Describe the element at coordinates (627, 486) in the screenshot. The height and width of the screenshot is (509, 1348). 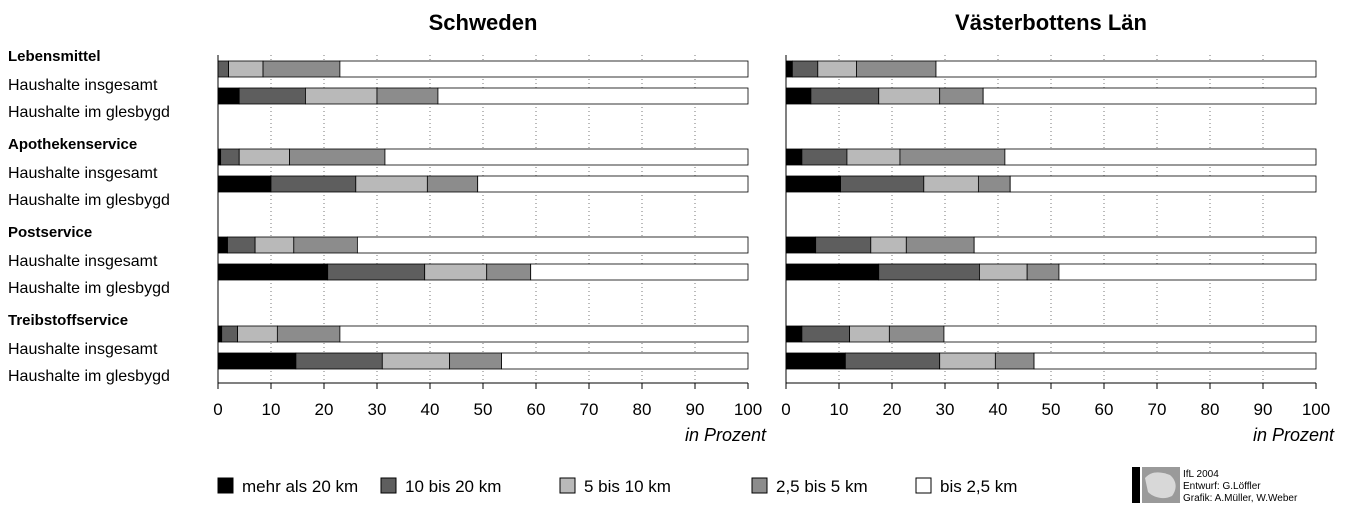
I see `legend-label: 5 bis 10 km` at that location.